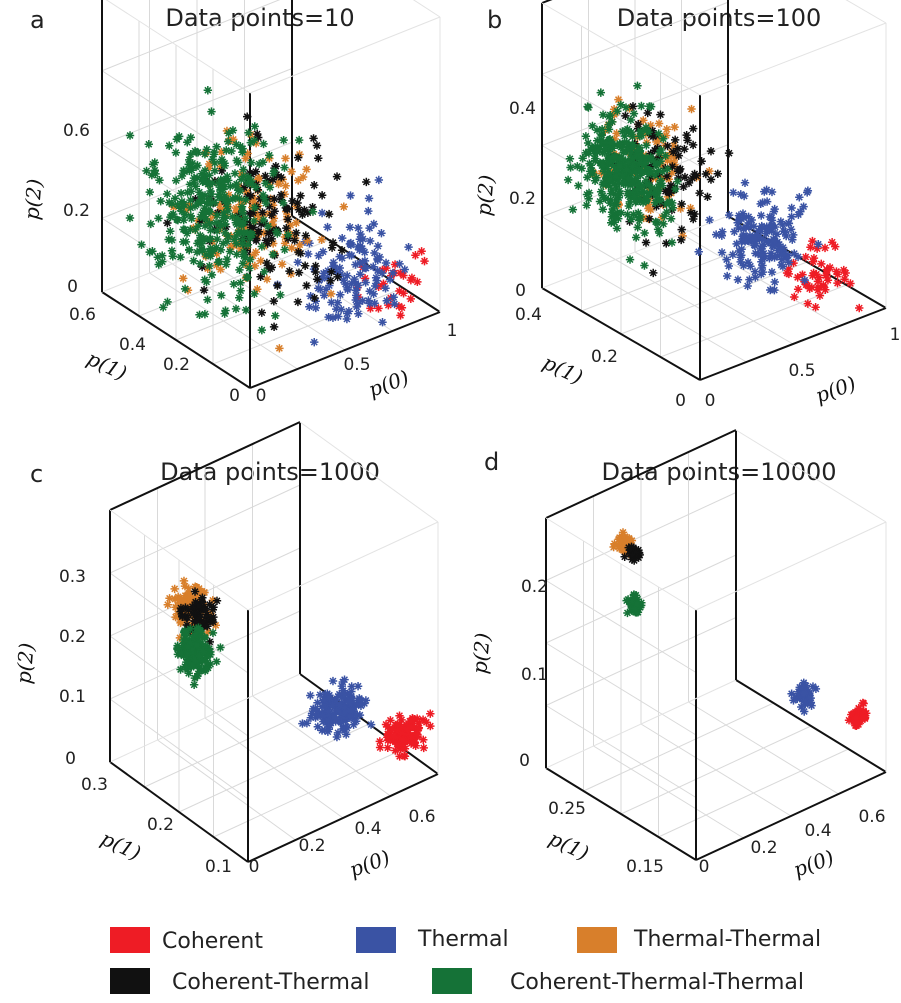  Describe the element at coordinates (376, 940) in the screenshot. I see `legend-swatch-thermal` at that location.